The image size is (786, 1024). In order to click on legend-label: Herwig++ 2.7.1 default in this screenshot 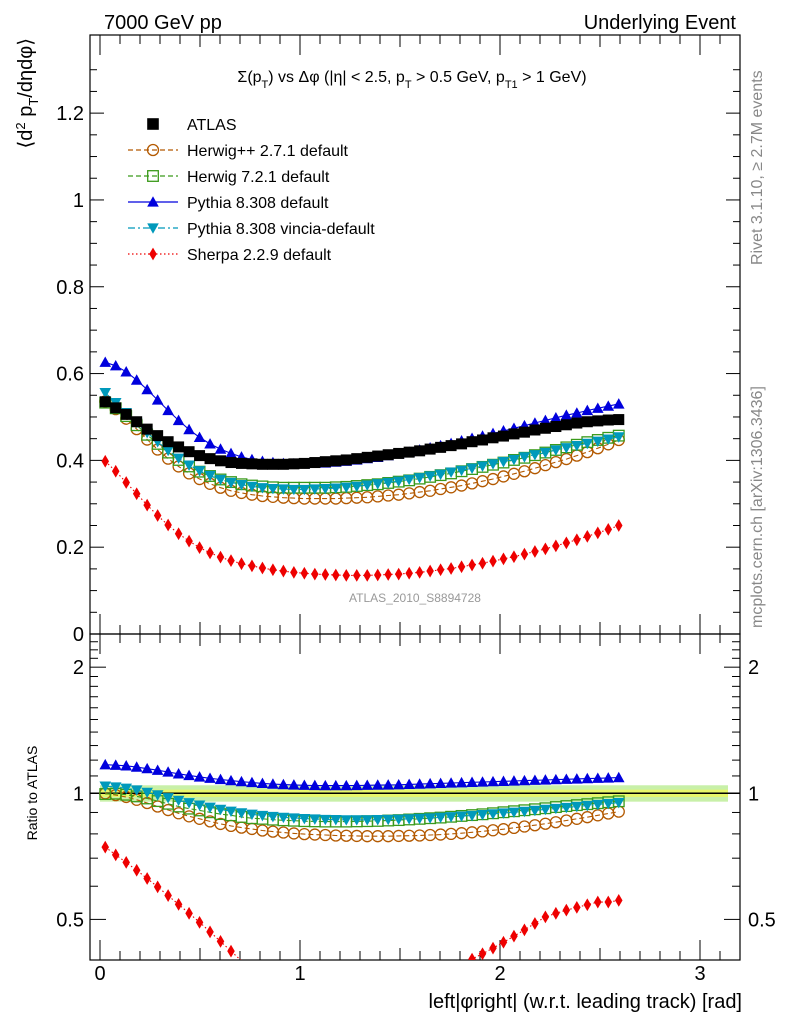, I will do `click(268, 151)`.